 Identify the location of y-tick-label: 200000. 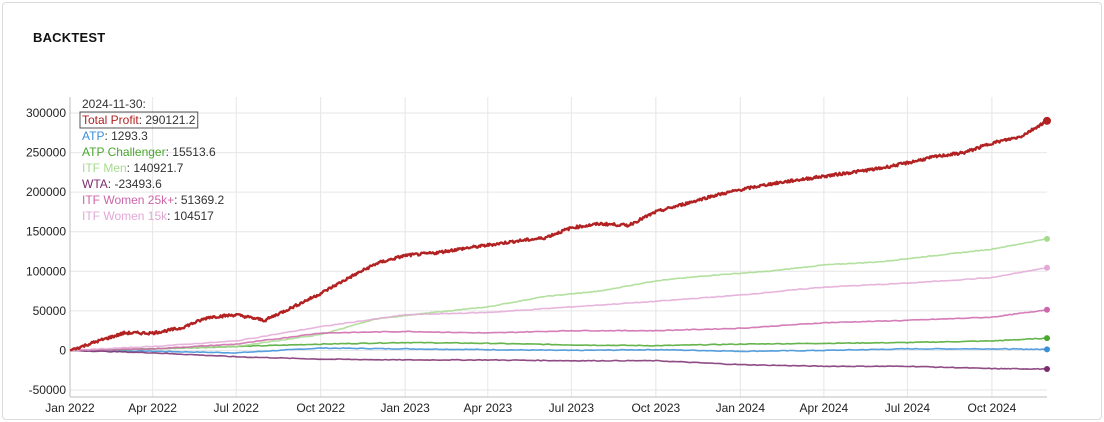
(46, 192).